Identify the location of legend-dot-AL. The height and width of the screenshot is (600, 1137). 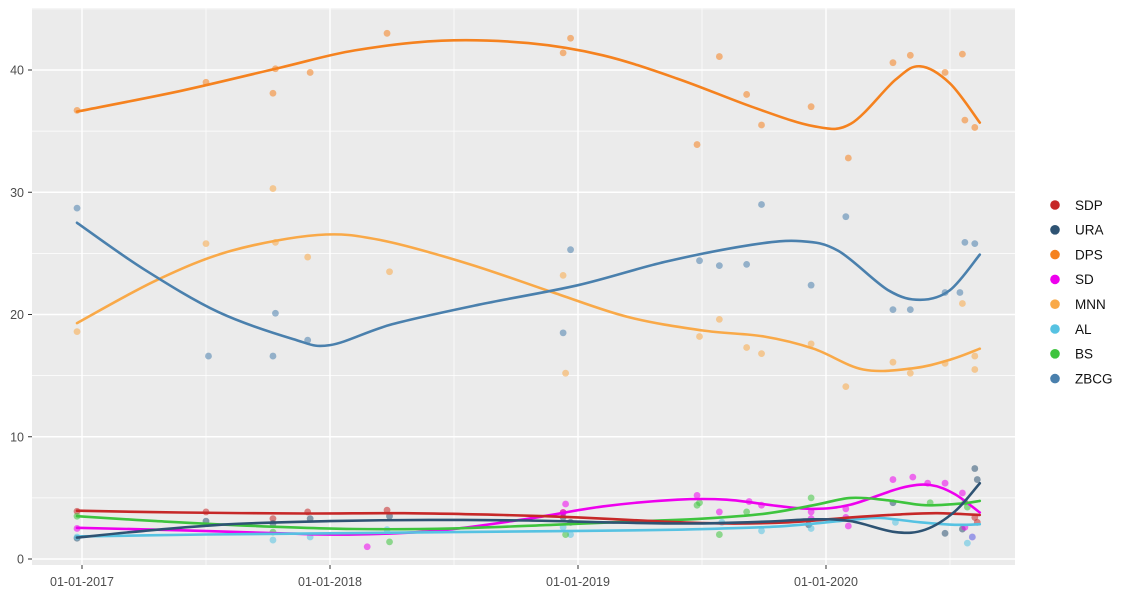
(1055, 329).